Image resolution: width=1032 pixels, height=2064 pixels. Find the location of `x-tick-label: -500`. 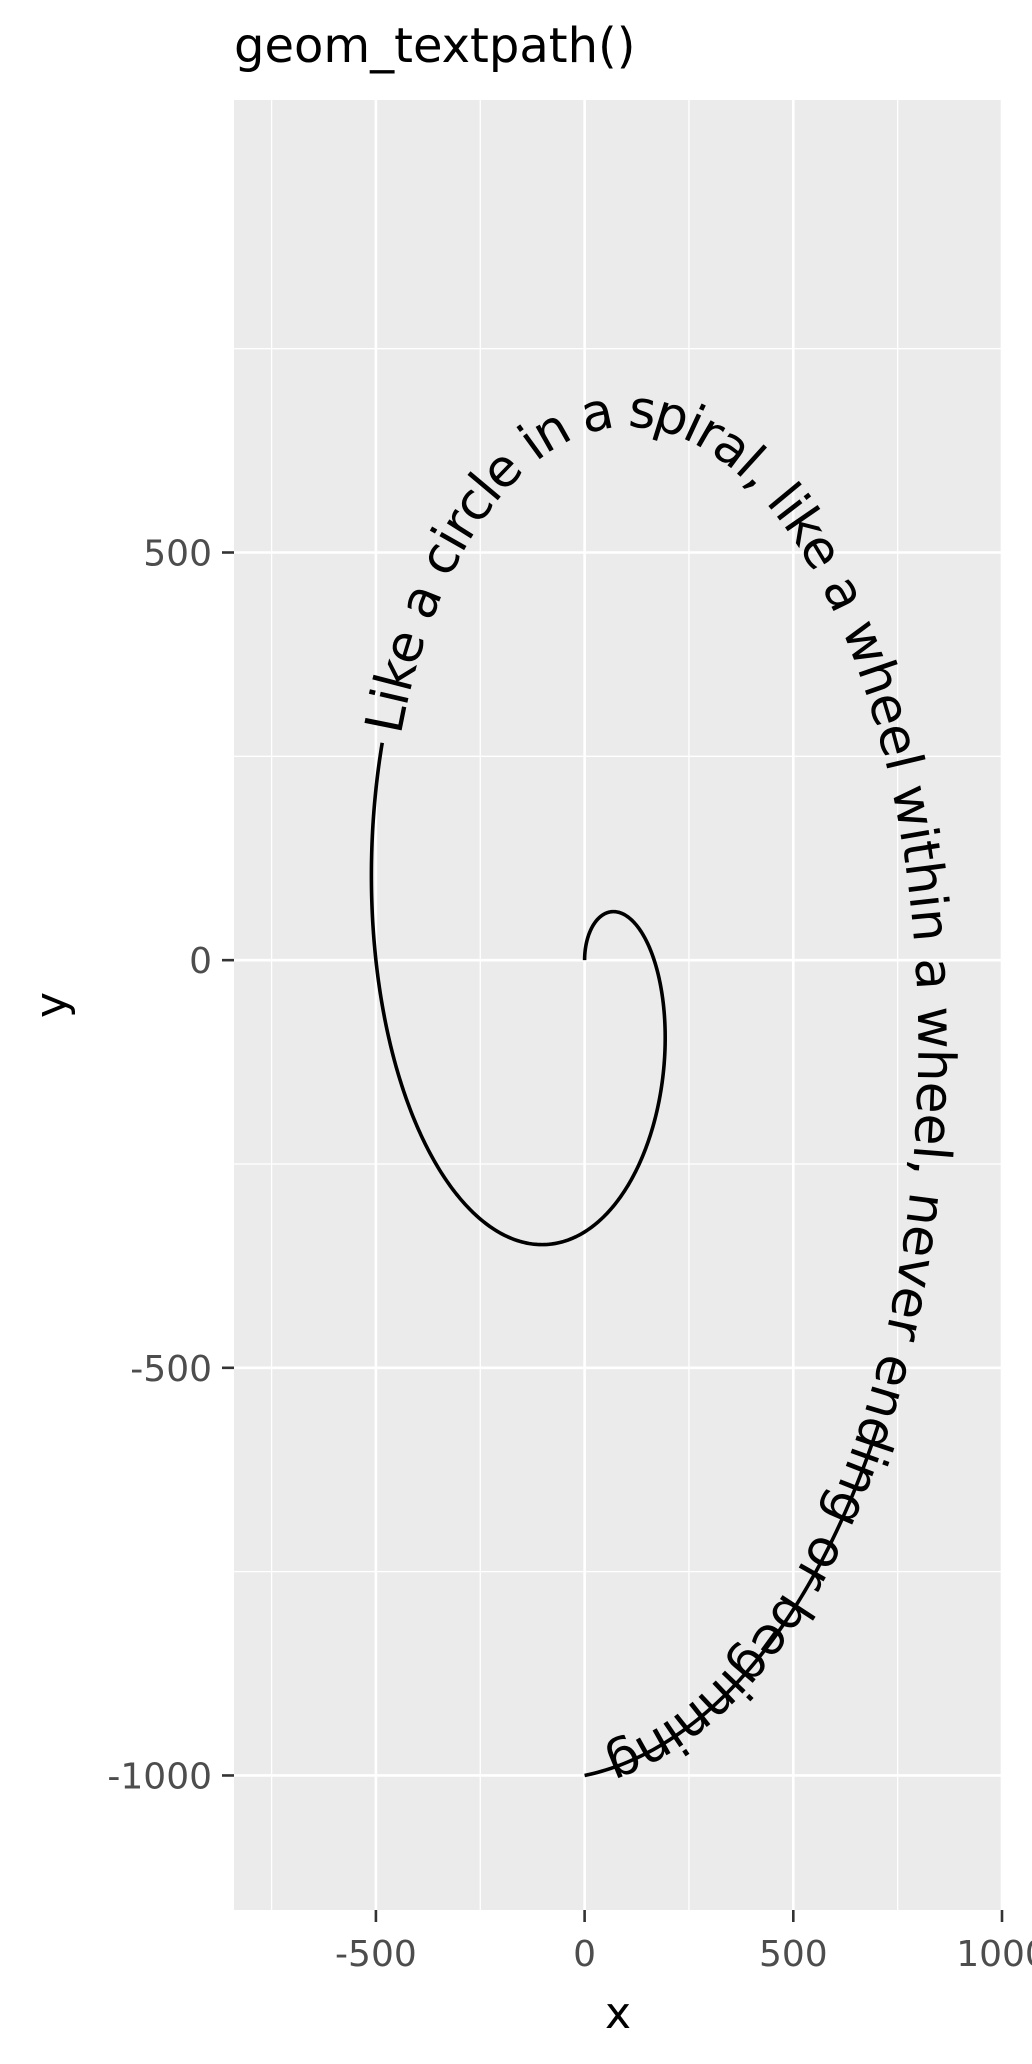

x-tick-label: -500 is located at coordinates (376, 1954).